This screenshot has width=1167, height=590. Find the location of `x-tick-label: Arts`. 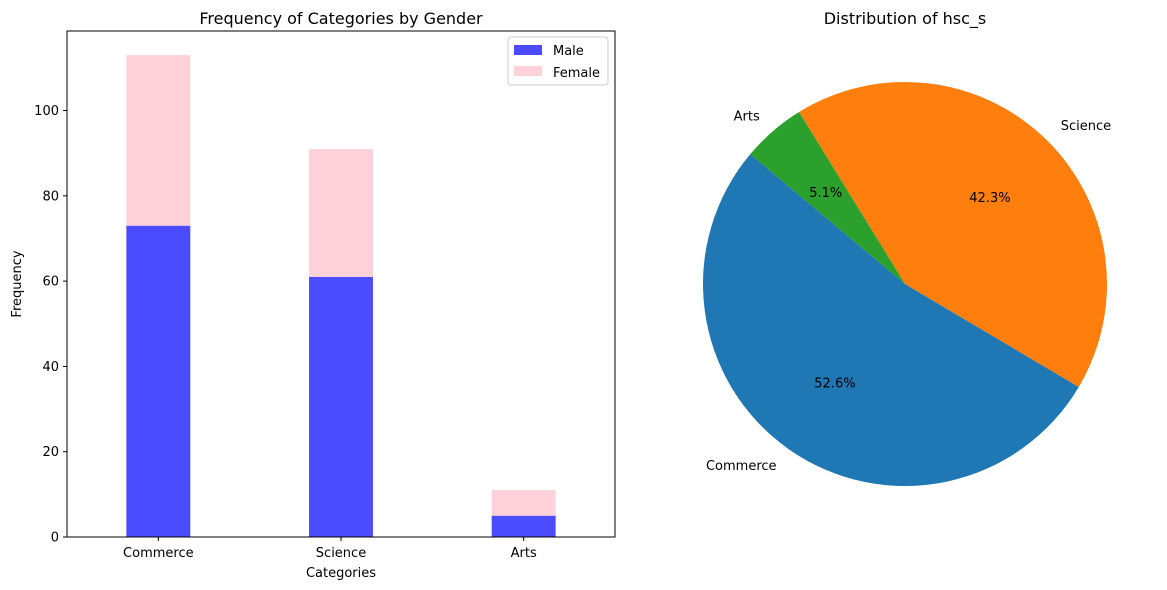

x-tick-label: Arts is located at coordinates (524, 553).